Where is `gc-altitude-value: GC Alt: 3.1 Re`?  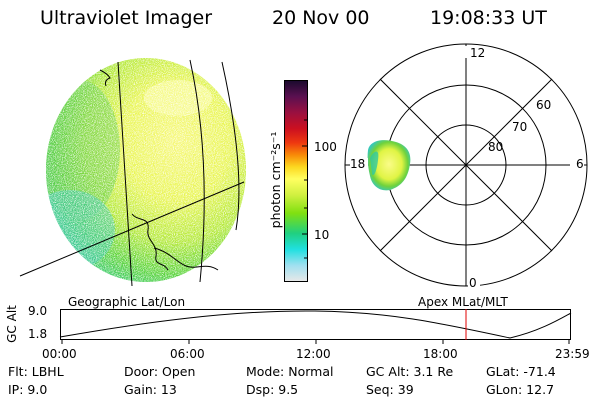 gc-altitude-value: GC Alt: 3.1 Re is located at coordinates (410, 371).